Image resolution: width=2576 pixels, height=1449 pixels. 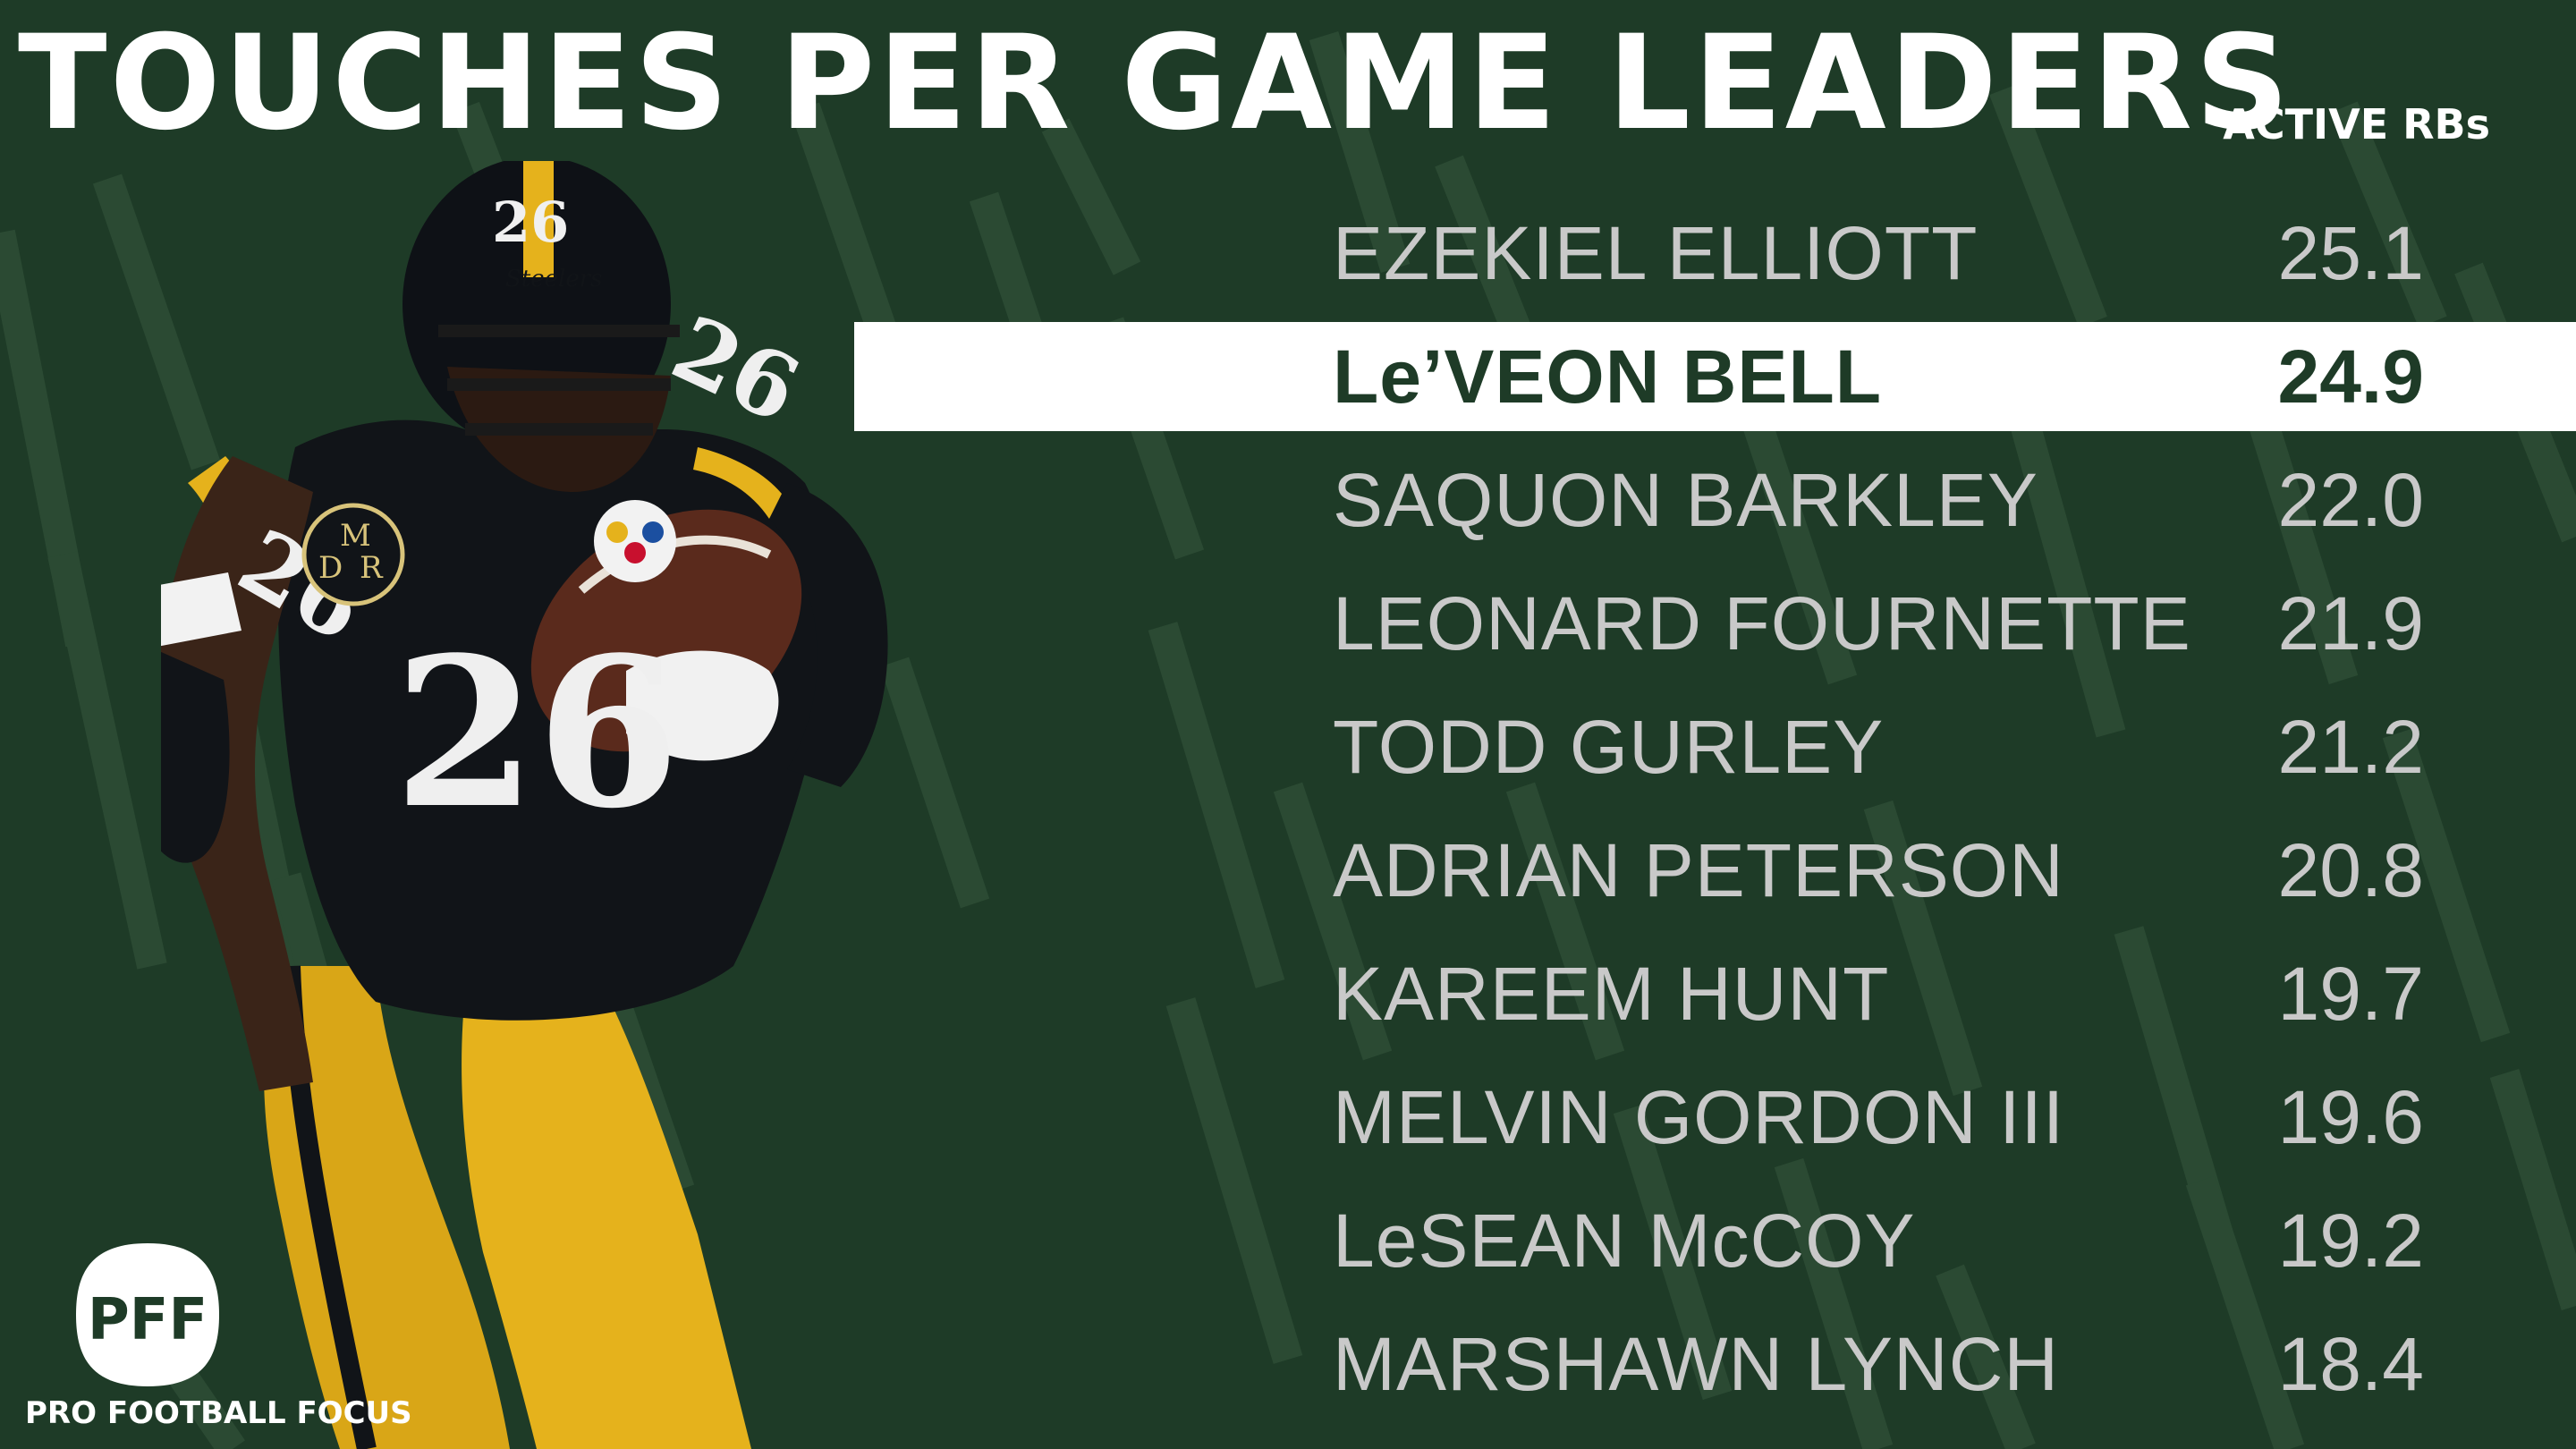 I want to click on leader-value: 25.1, so click(x=2351, y=253).